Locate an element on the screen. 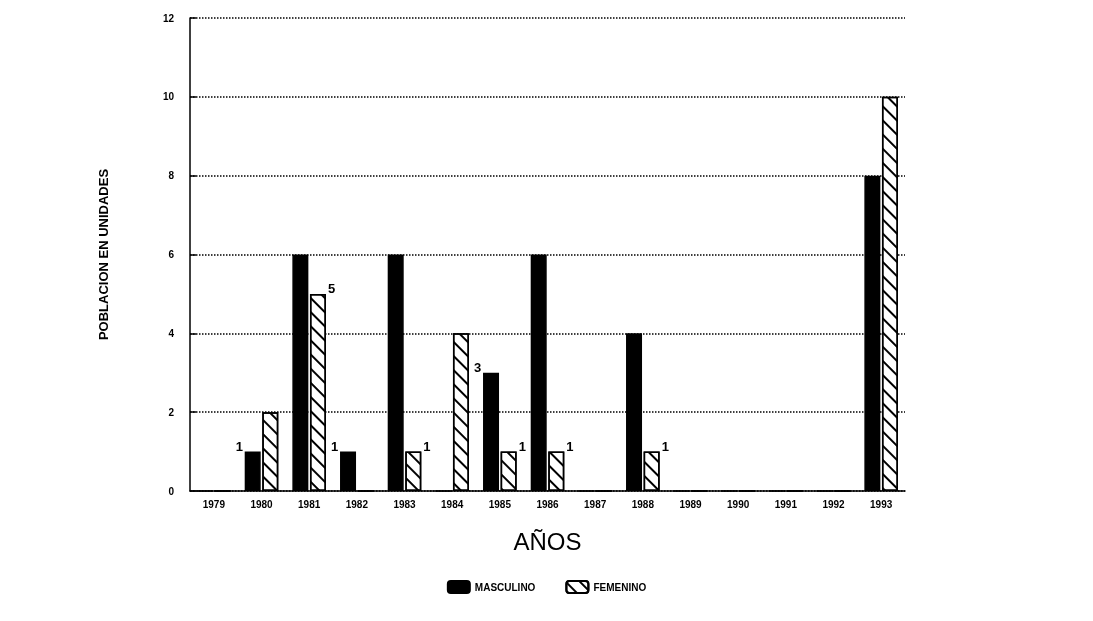  x-tick-label: 1986 is located at coordinates (548, 504).